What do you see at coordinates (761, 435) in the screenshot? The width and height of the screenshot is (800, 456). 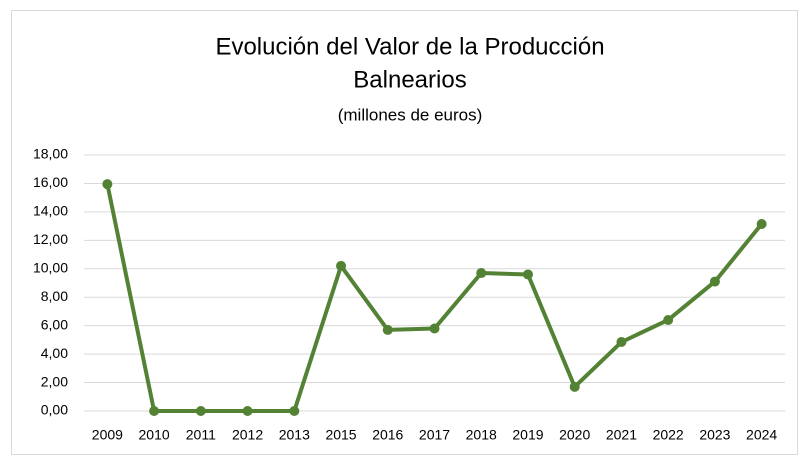 I see `x-tick-label: 2024` at bounding box center [761, 435].